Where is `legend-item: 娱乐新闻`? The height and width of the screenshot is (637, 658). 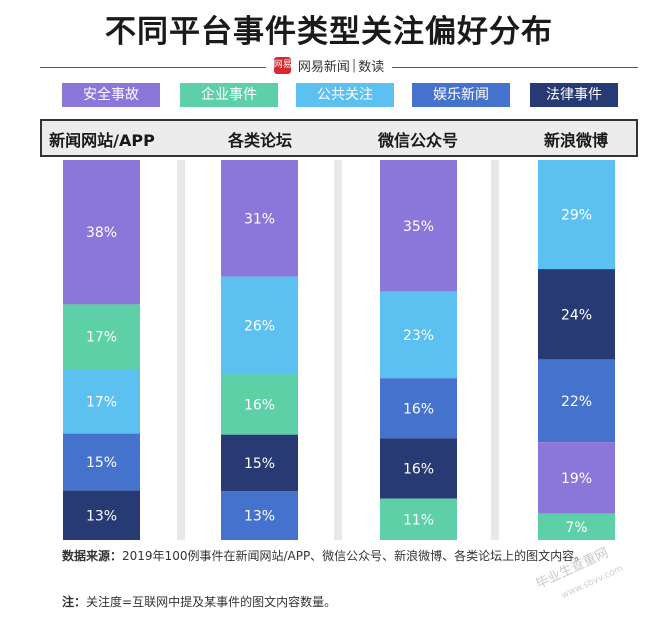
legend-item: 娱乐新闻 is located at coordinates (461, 95).